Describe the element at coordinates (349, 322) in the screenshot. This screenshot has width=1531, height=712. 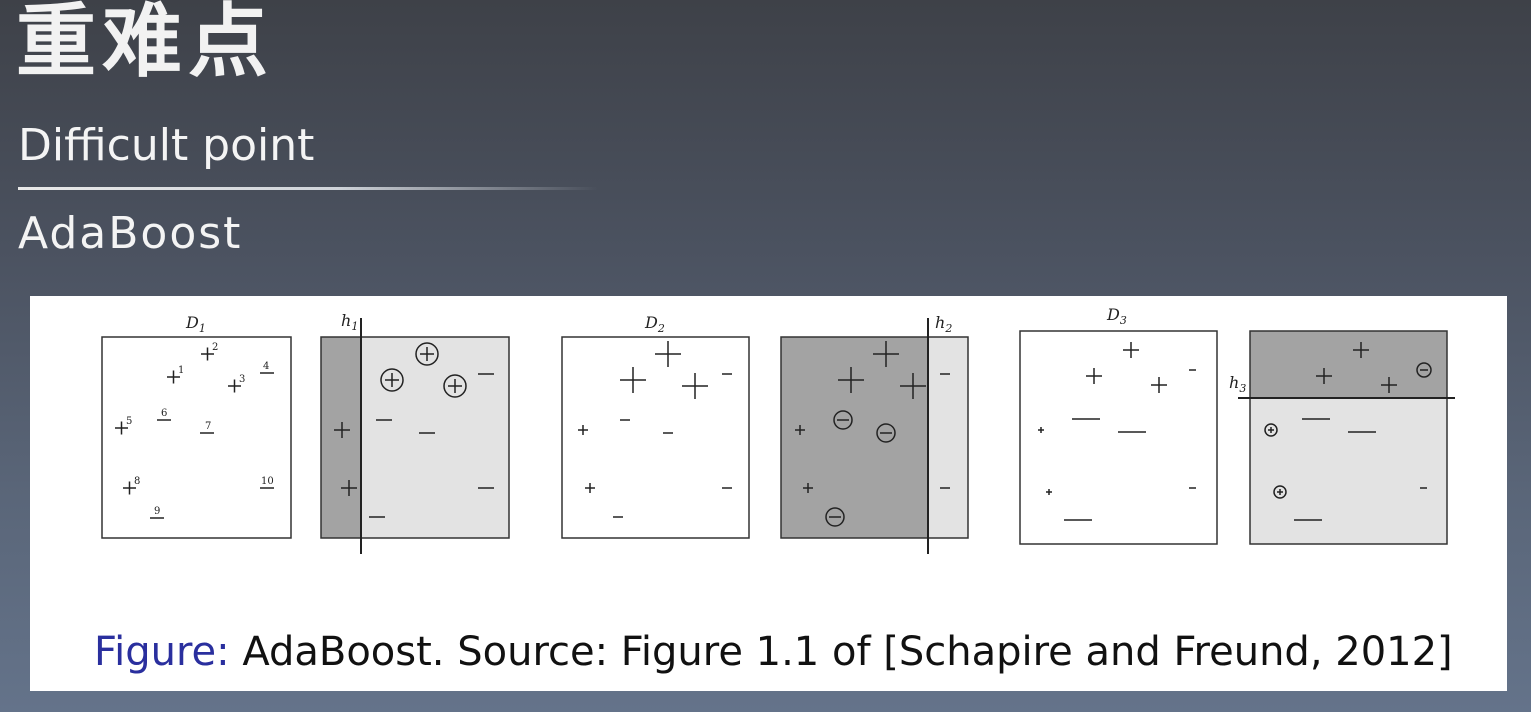
I see `panel-h1-label: h1` at that location.